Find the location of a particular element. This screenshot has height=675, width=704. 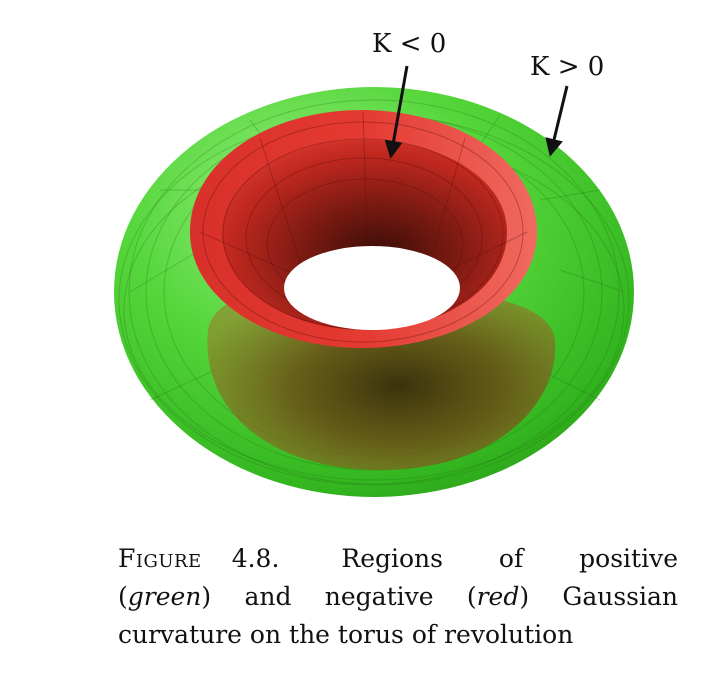

arrow-negative is located at coordinates (396, 112).